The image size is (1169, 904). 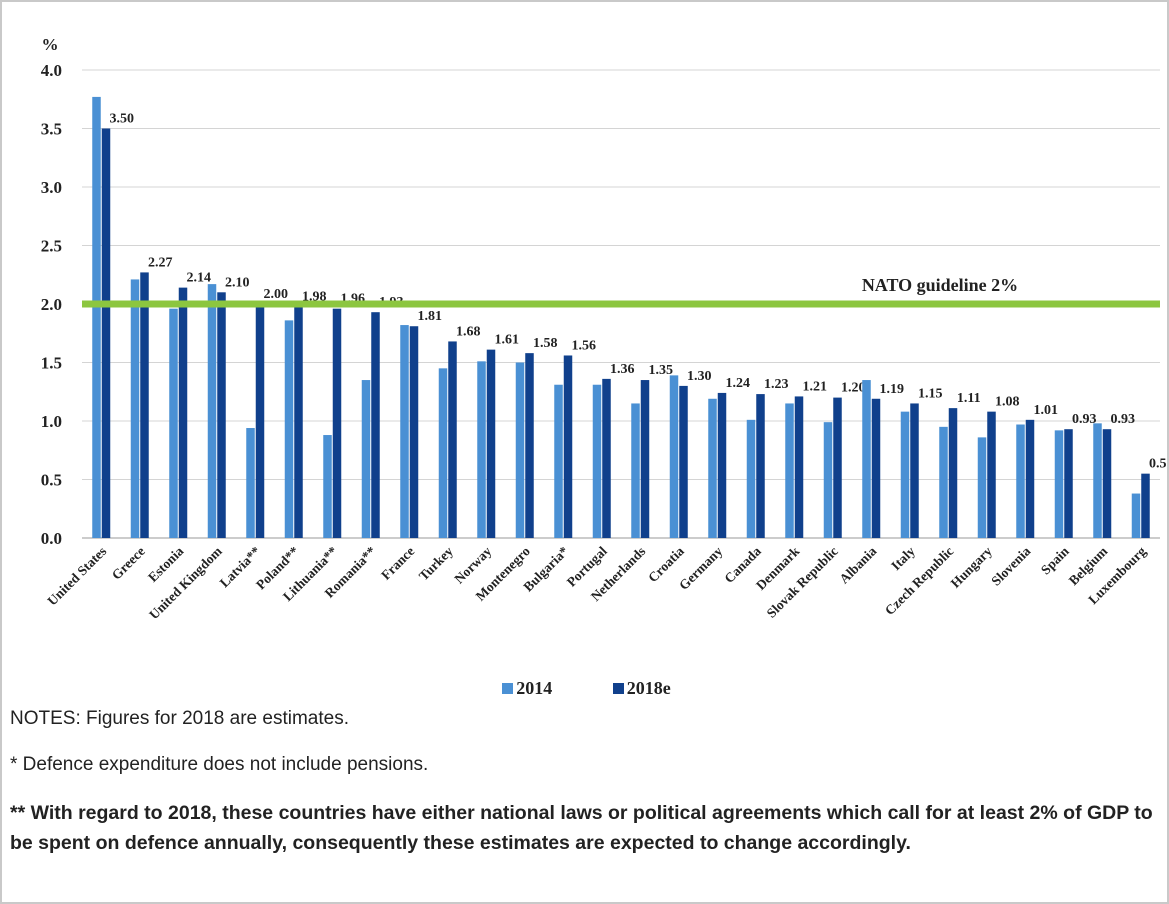 I want to click on y-tick-label: 2.5, so click(x=51, y=246).